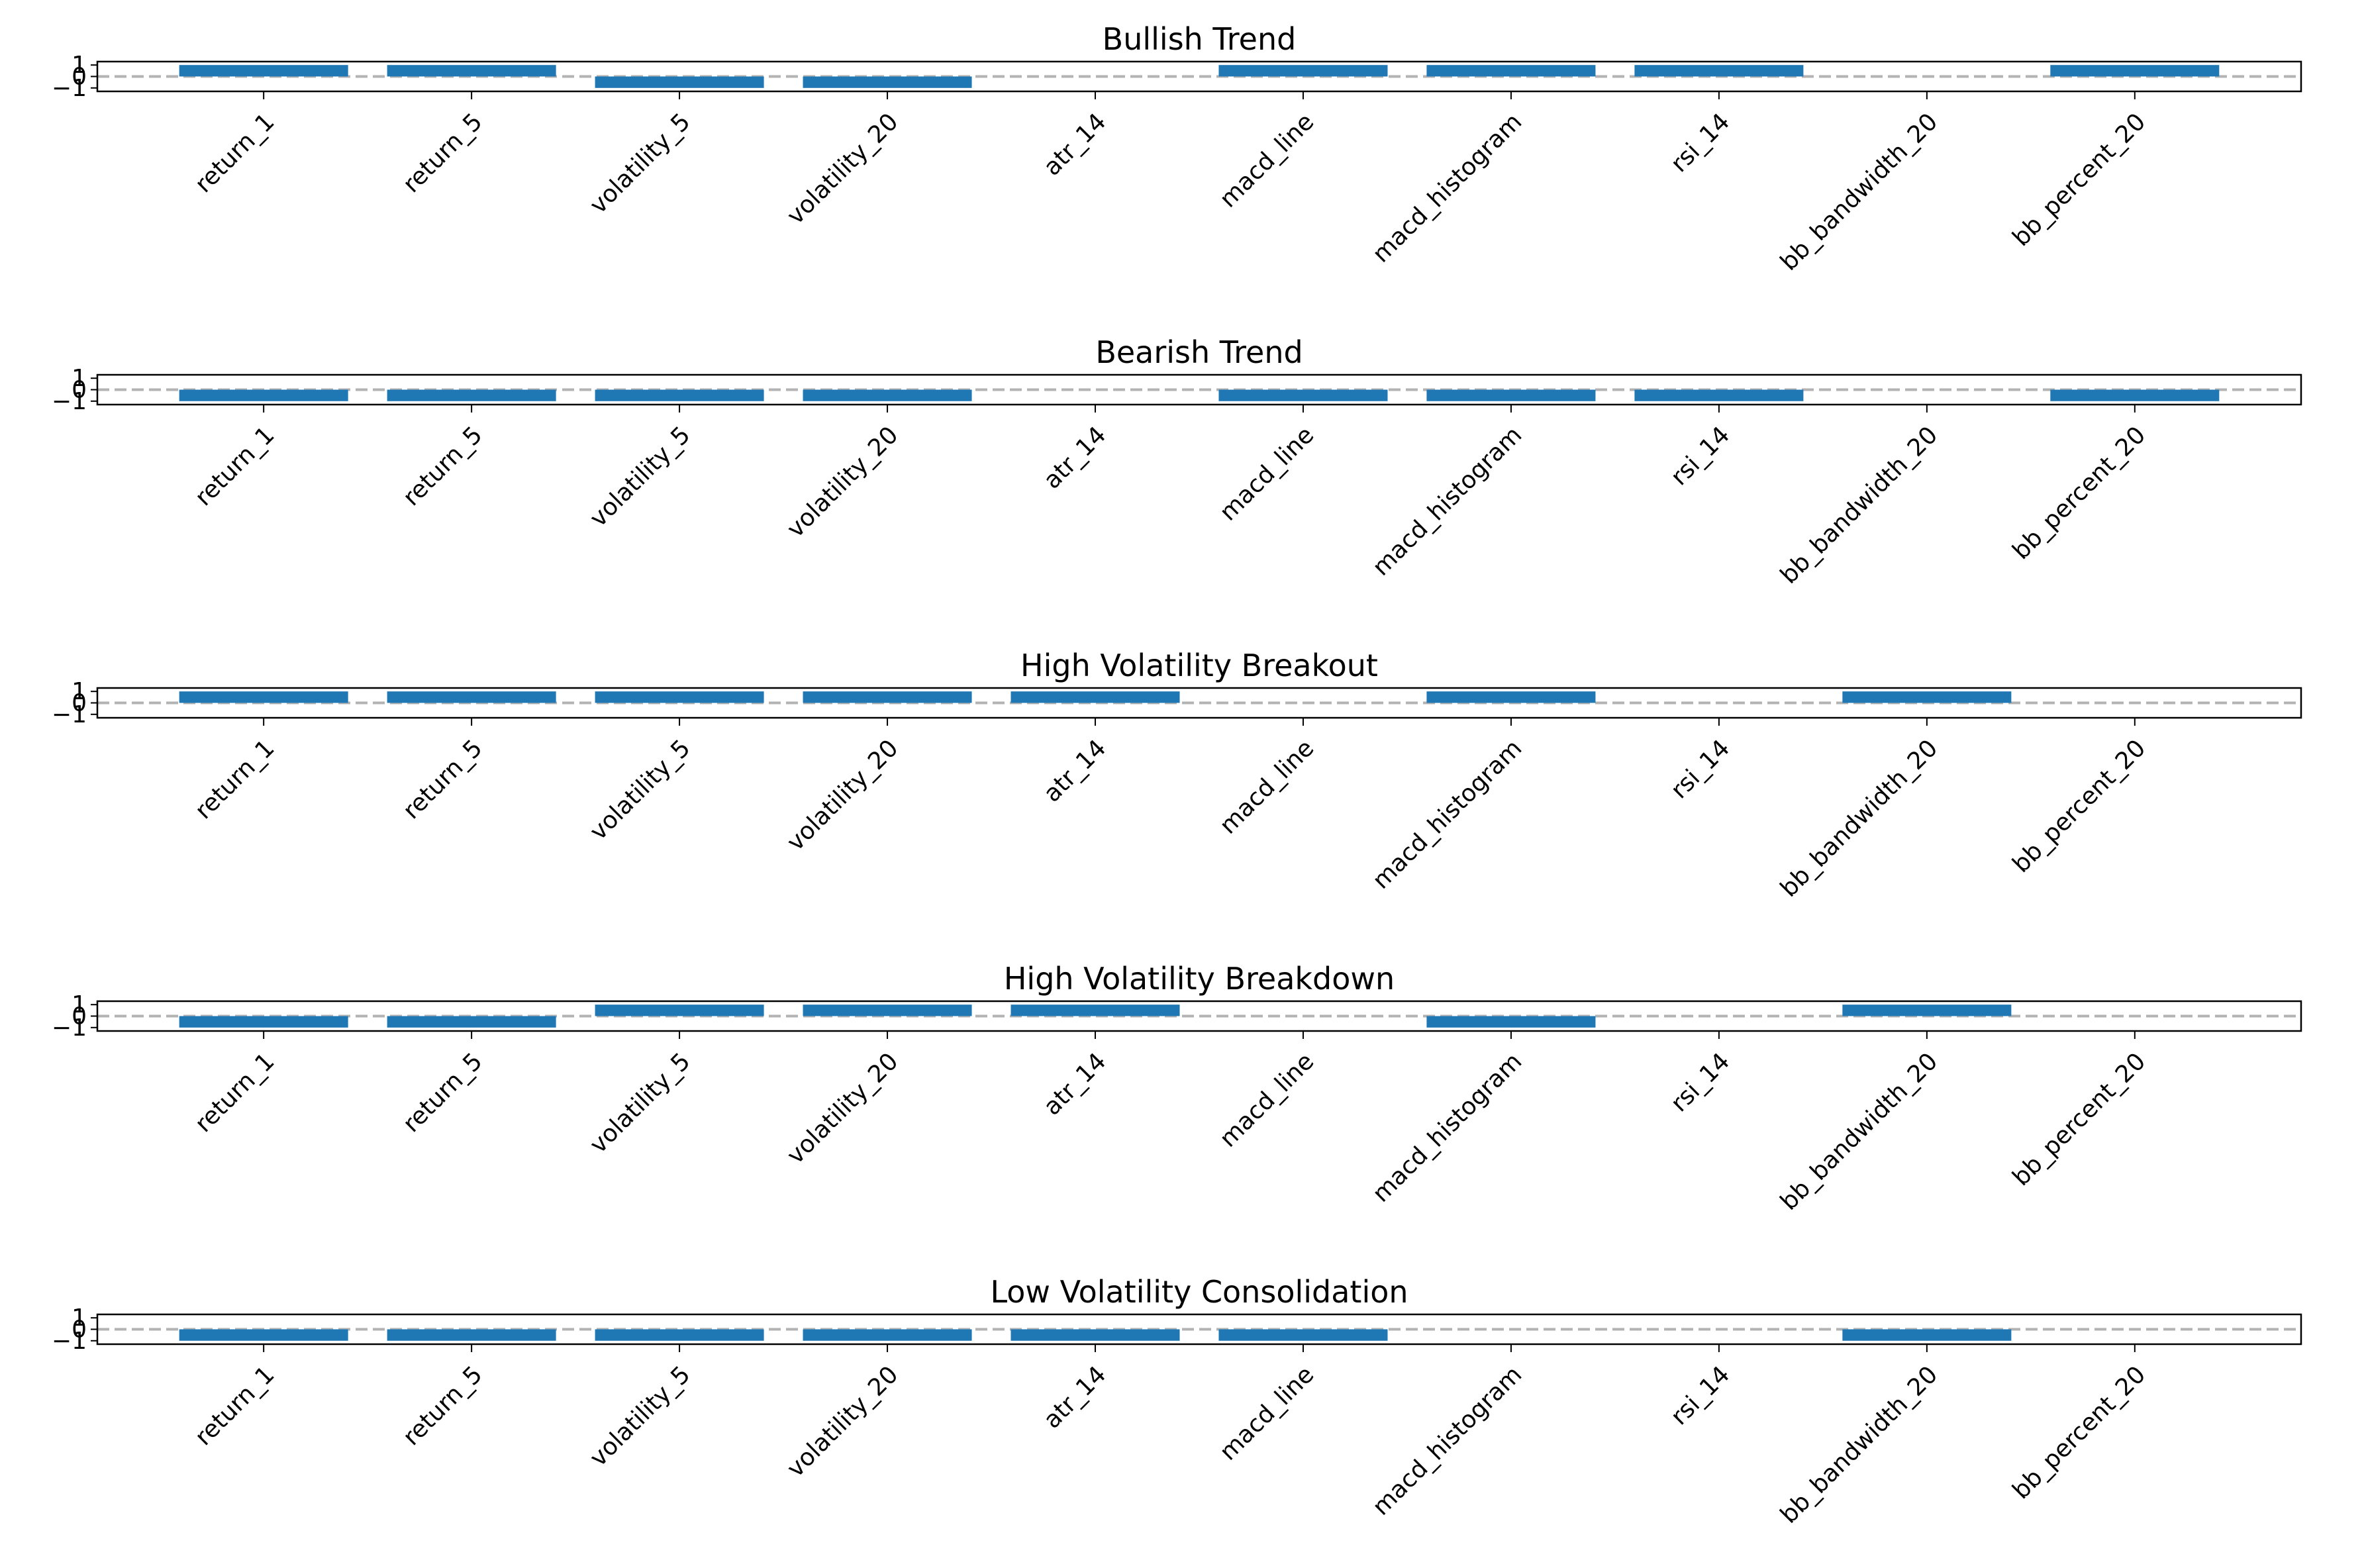 The width and height of the screenshot is (2364, 1568). What do you see at coordinates (1199, 979) in the screenshot?
I see `panel-title: High Volatility Breakdown` at bounding box center [1199, 979].